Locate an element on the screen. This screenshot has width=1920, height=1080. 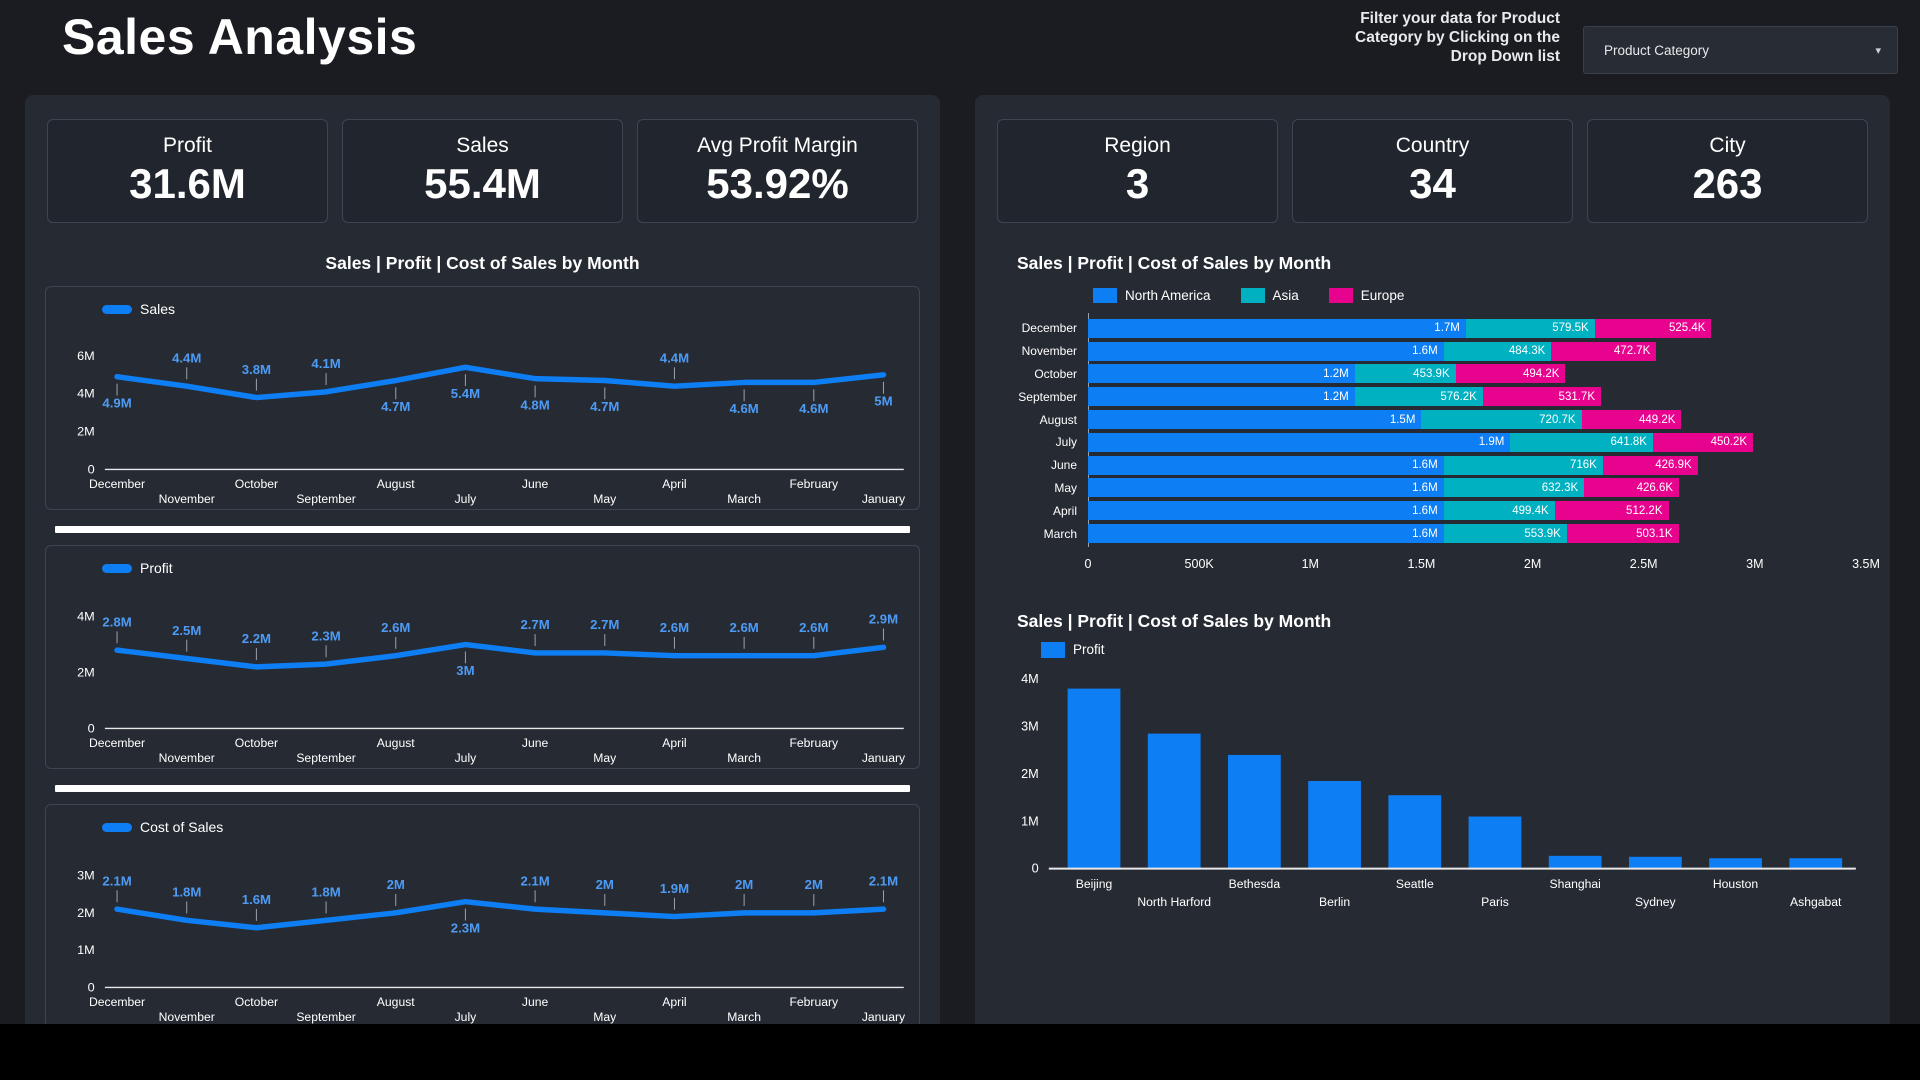
bar-segment: 503.1K is located at coordinates (1622, 534).